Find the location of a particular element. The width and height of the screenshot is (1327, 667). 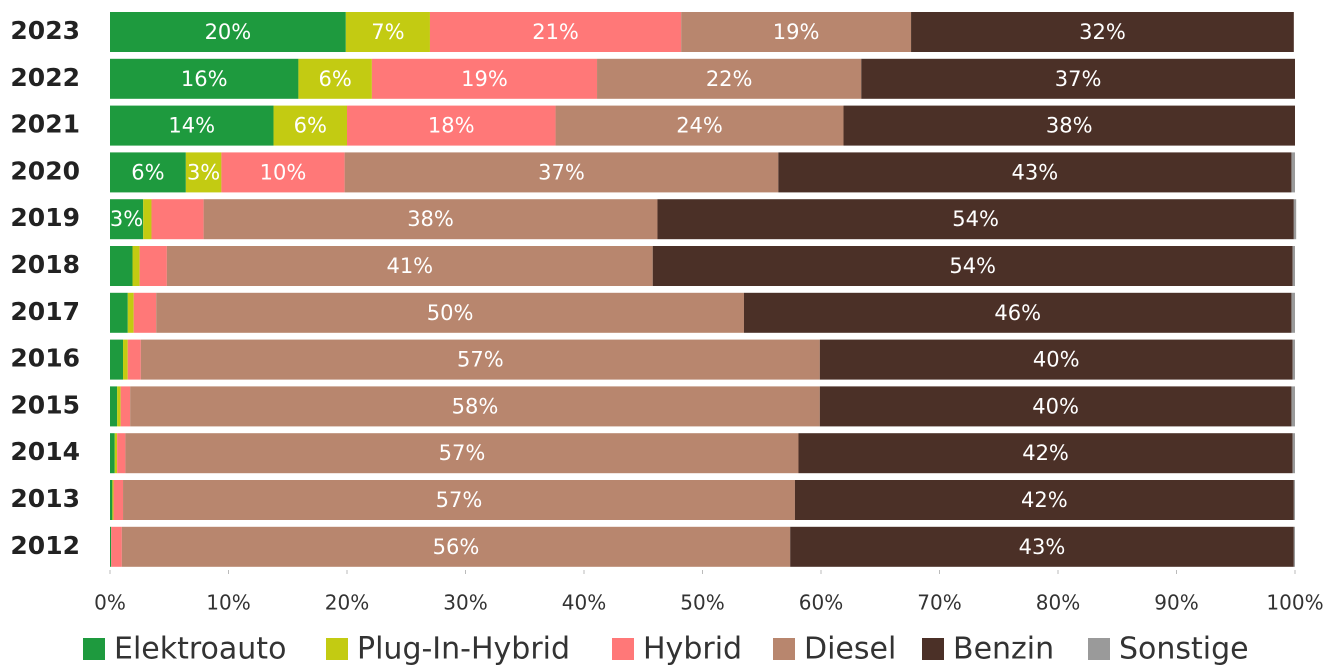

value-label: 58% is located at coordinates (475, 406).